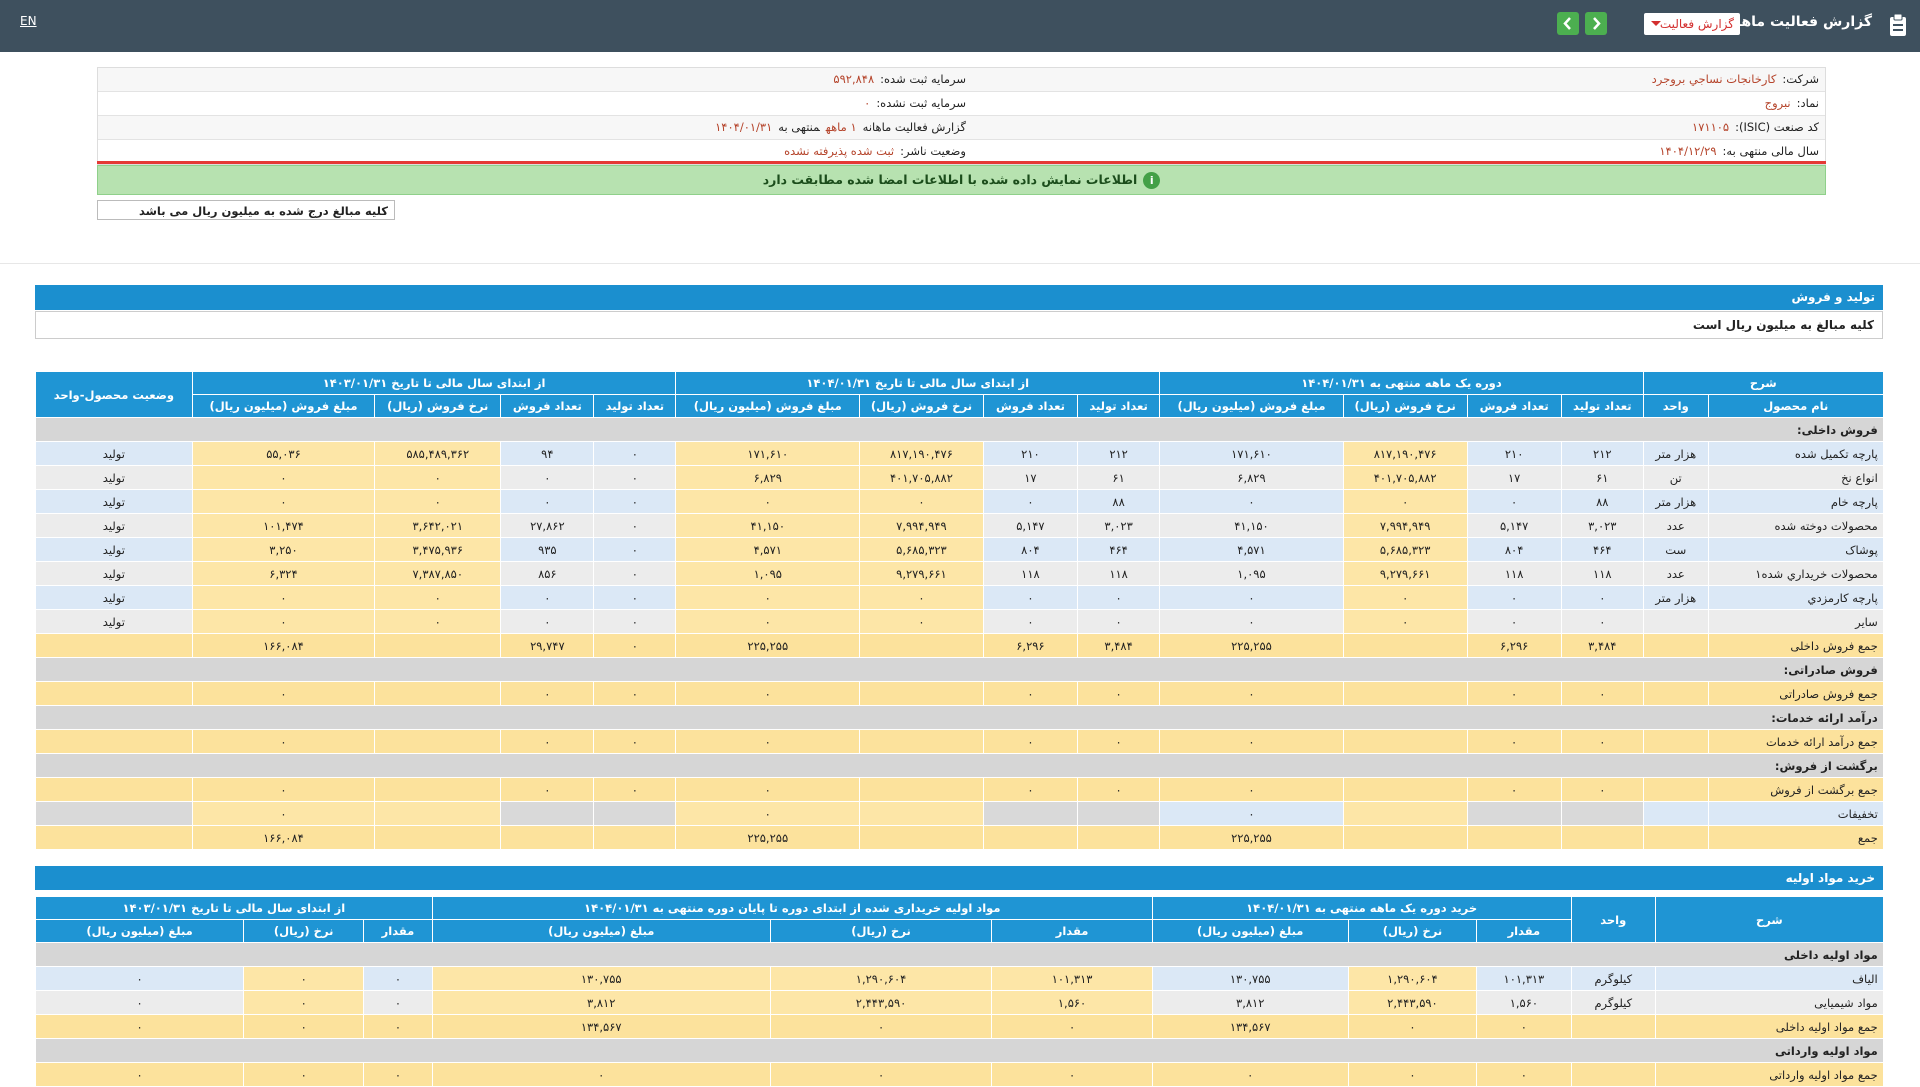 Image resolution: width=1920 pixels, height=1087 pixels. Describe the element at coordinates (921, 103) in the screenshot. I see `info-label: سرمایه ثبت نشده:` at that location.